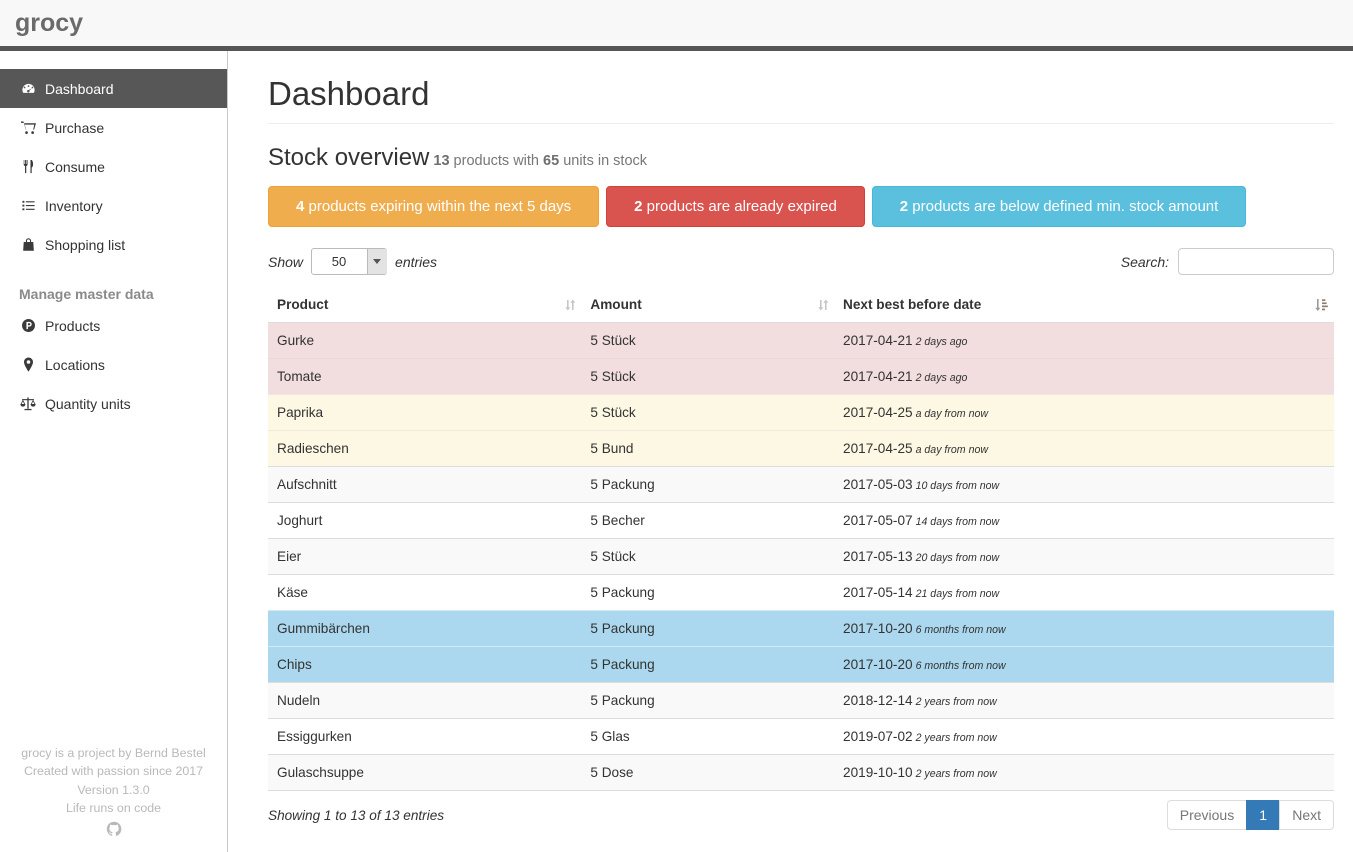 The height and width of the screenshot is (852, 1353). I want to click on product-cell: Tomate, so click(425, 376).